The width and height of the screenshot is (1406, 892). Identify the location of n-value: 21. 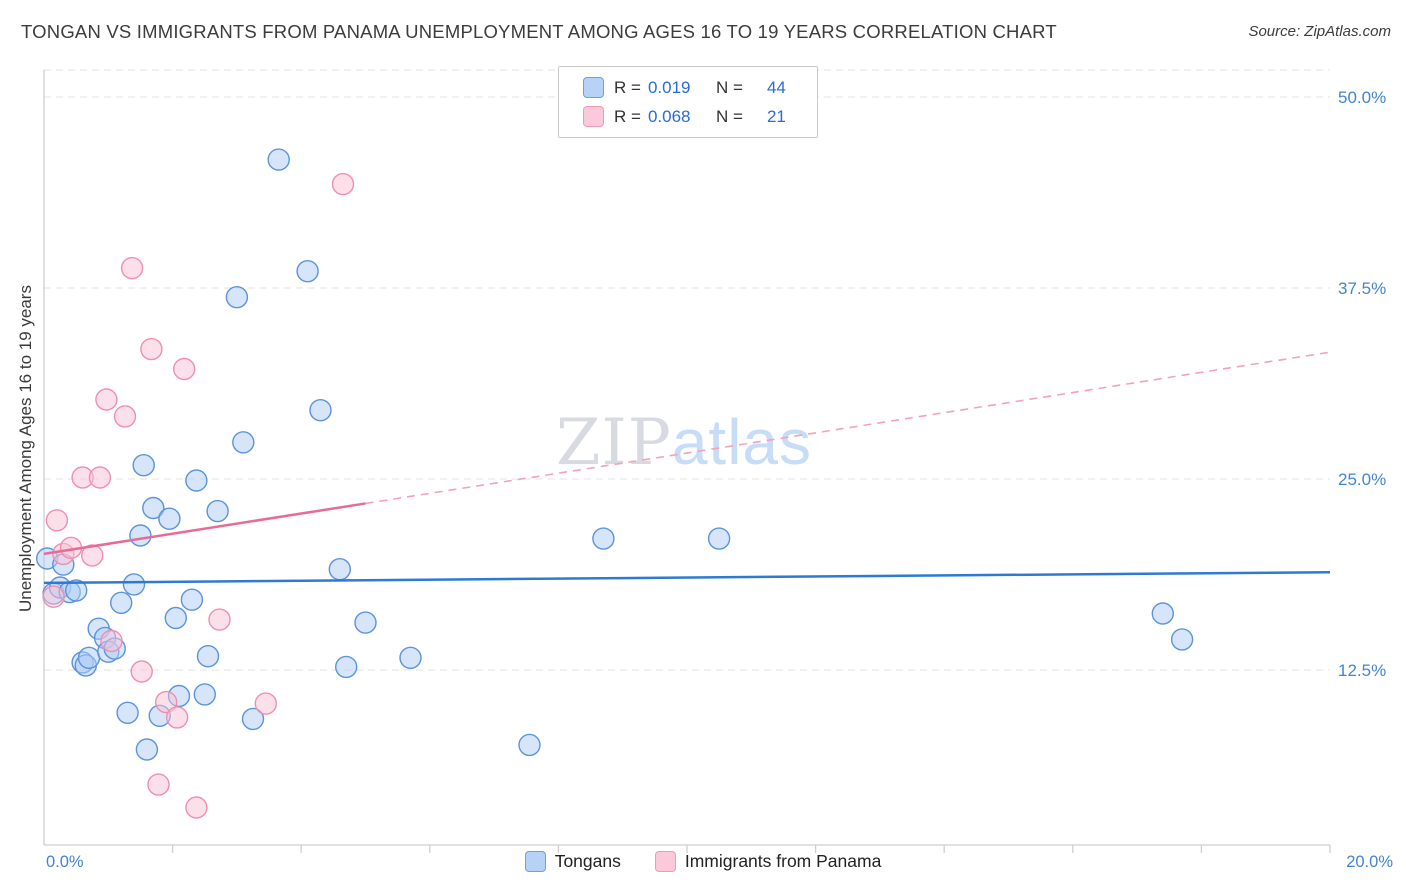
(776, 116).